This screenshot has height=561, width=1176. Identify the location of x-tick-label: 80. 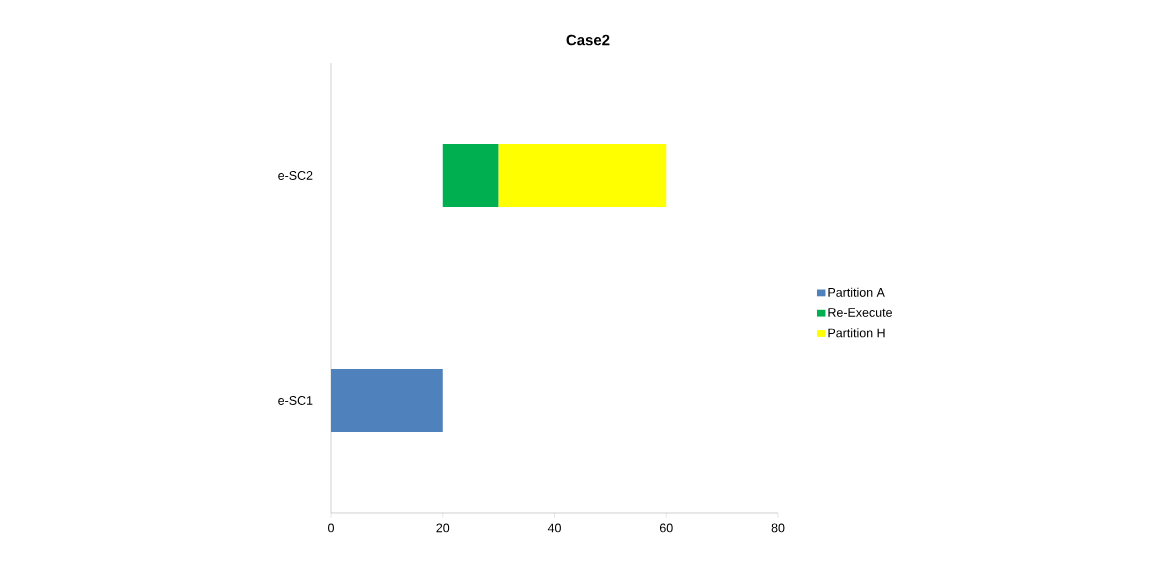
(778, 528).